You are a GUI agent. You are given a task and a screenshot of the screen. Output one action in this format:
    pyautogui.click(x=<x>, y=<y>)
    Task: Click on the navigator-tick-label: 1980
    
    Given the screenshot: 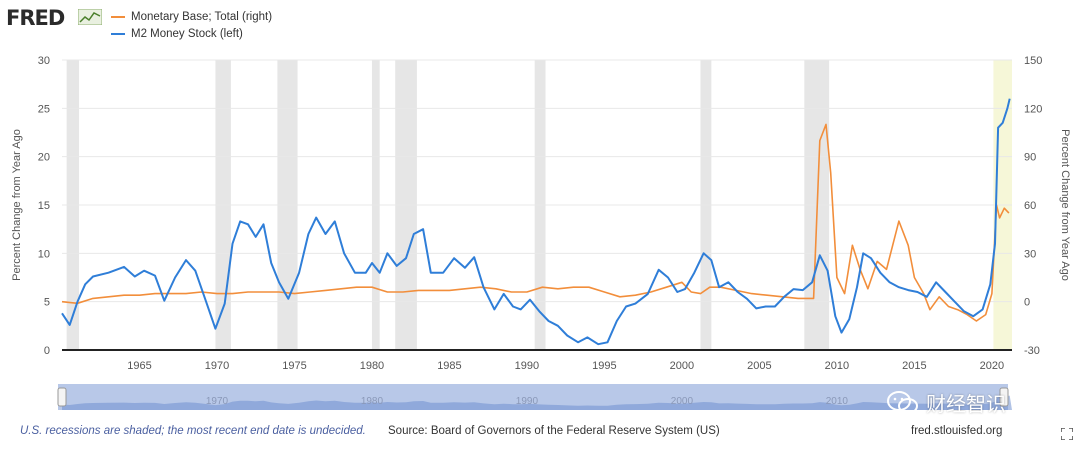 What is the action you would take?
    pyautogui.click(x=372, y=401)
    